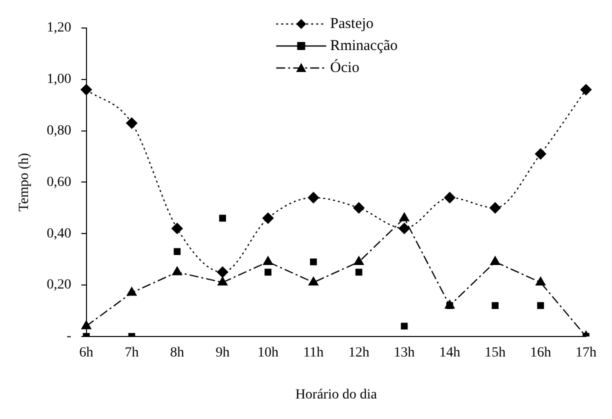 The height and width of the screenshot is (419, 612). Describe the element at coordinates (59, 28) in the screenshot. I see `y-tick-label: 1,20` at that location.